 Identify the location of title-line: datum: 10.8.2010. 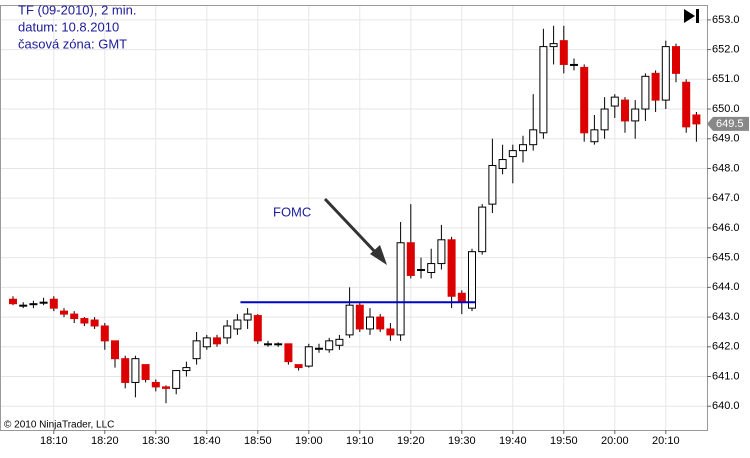
(68, 26).